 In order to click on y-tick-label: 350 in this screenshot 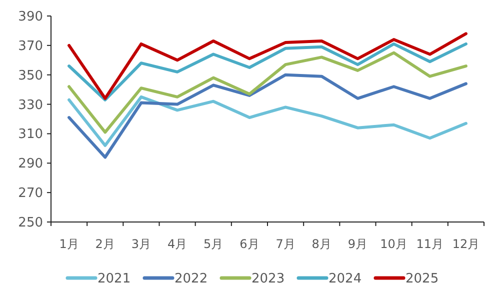, I will do `click(30, 76)`.